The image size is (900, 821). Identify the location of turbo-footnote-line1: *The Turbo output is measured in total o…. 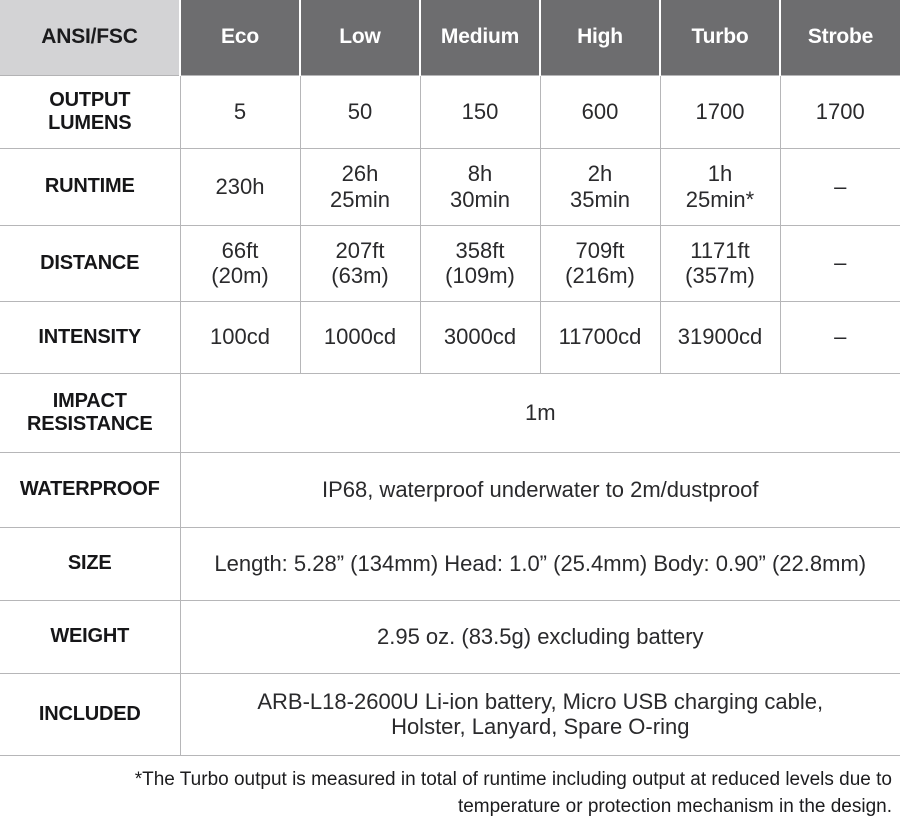
(513, 779).